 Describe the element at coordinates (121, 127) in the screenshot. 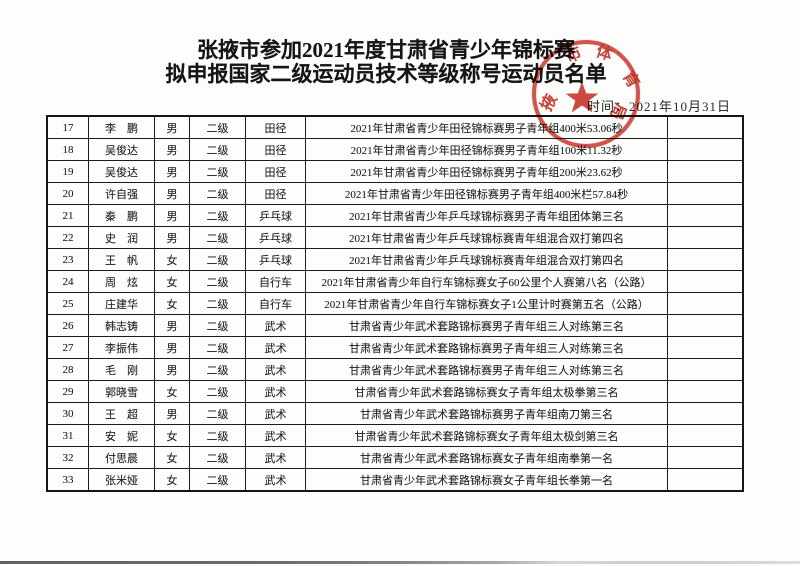

I see `cell-name: 李 鹏` at that location.